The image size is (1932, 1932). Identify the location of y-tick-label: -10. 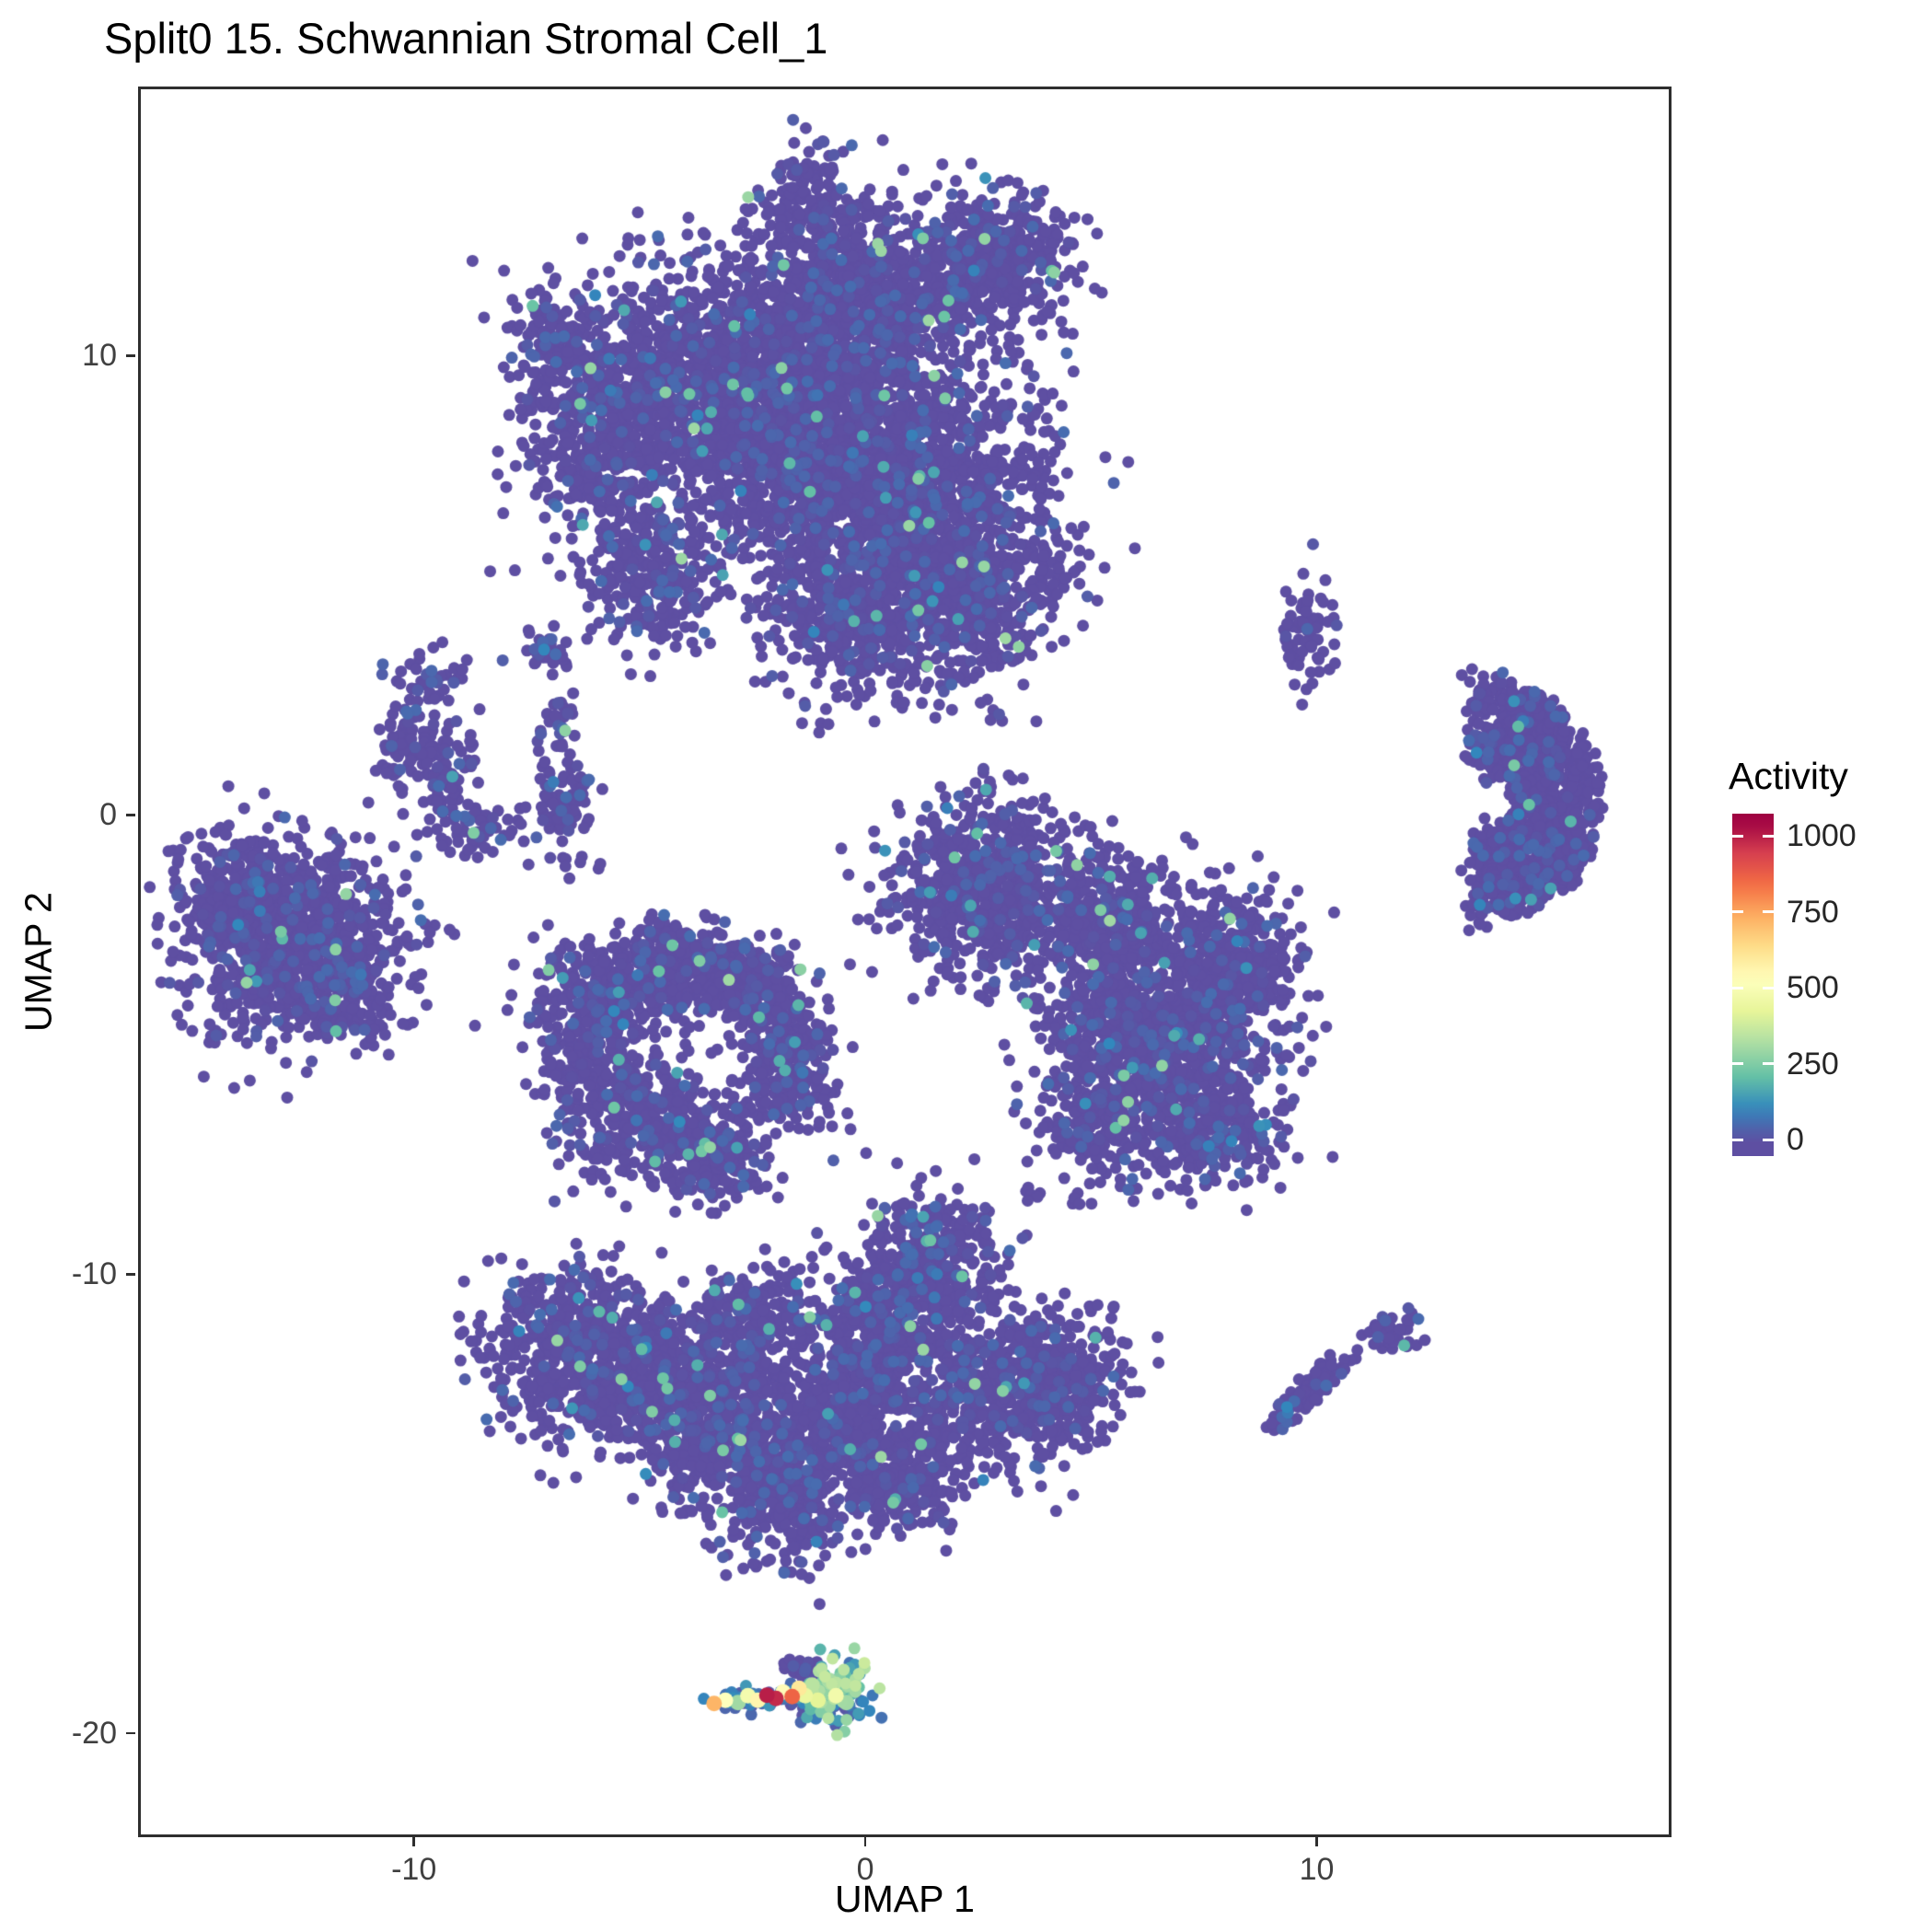
(94, 1274).